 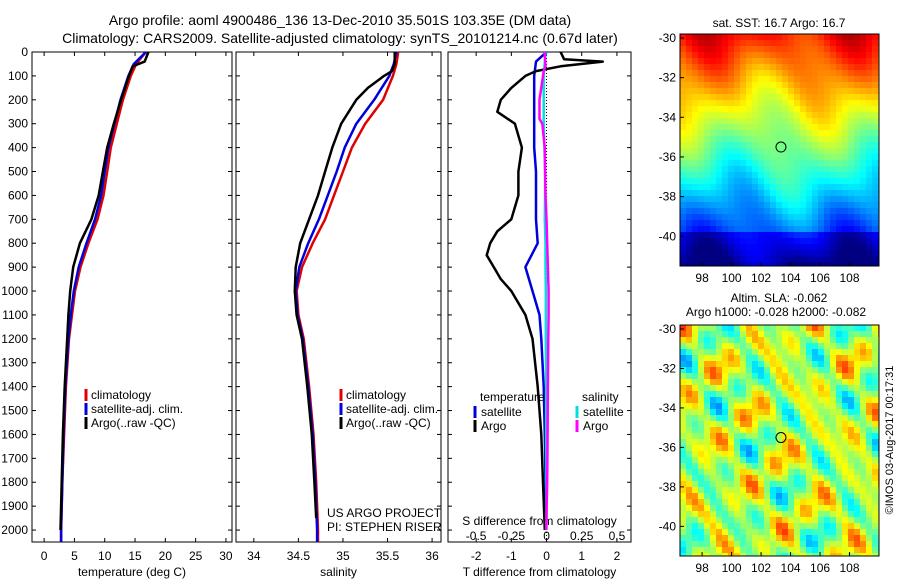 I want to click on series-line-salinity-satellite, so click(x=545, y=290).